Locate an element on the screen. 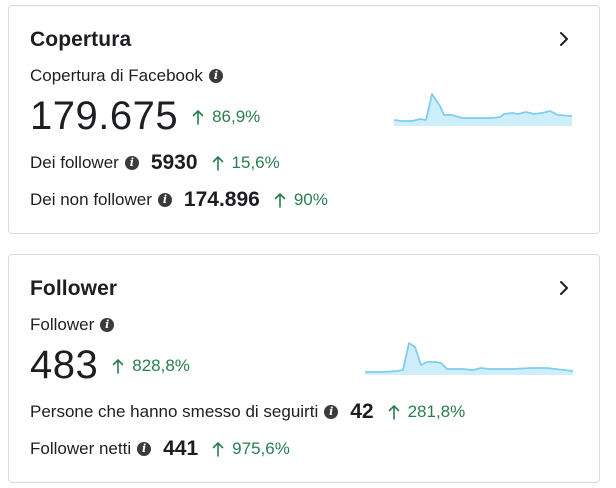 The height and width of the screenshot is (488, 616). followers-main-label-row: Follower i is located at coordinates (72, 325).